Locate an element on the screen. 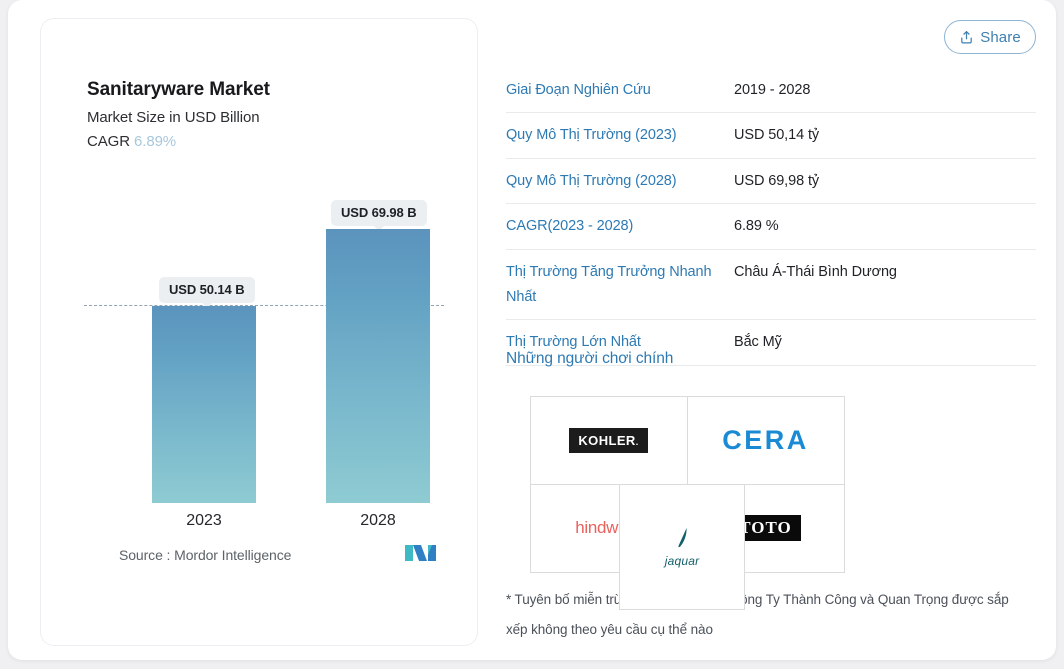 This screenshot has width=1064, height=669. chart-source-row: Source : Mordor Intelligence is located at coordinates (284, 554).